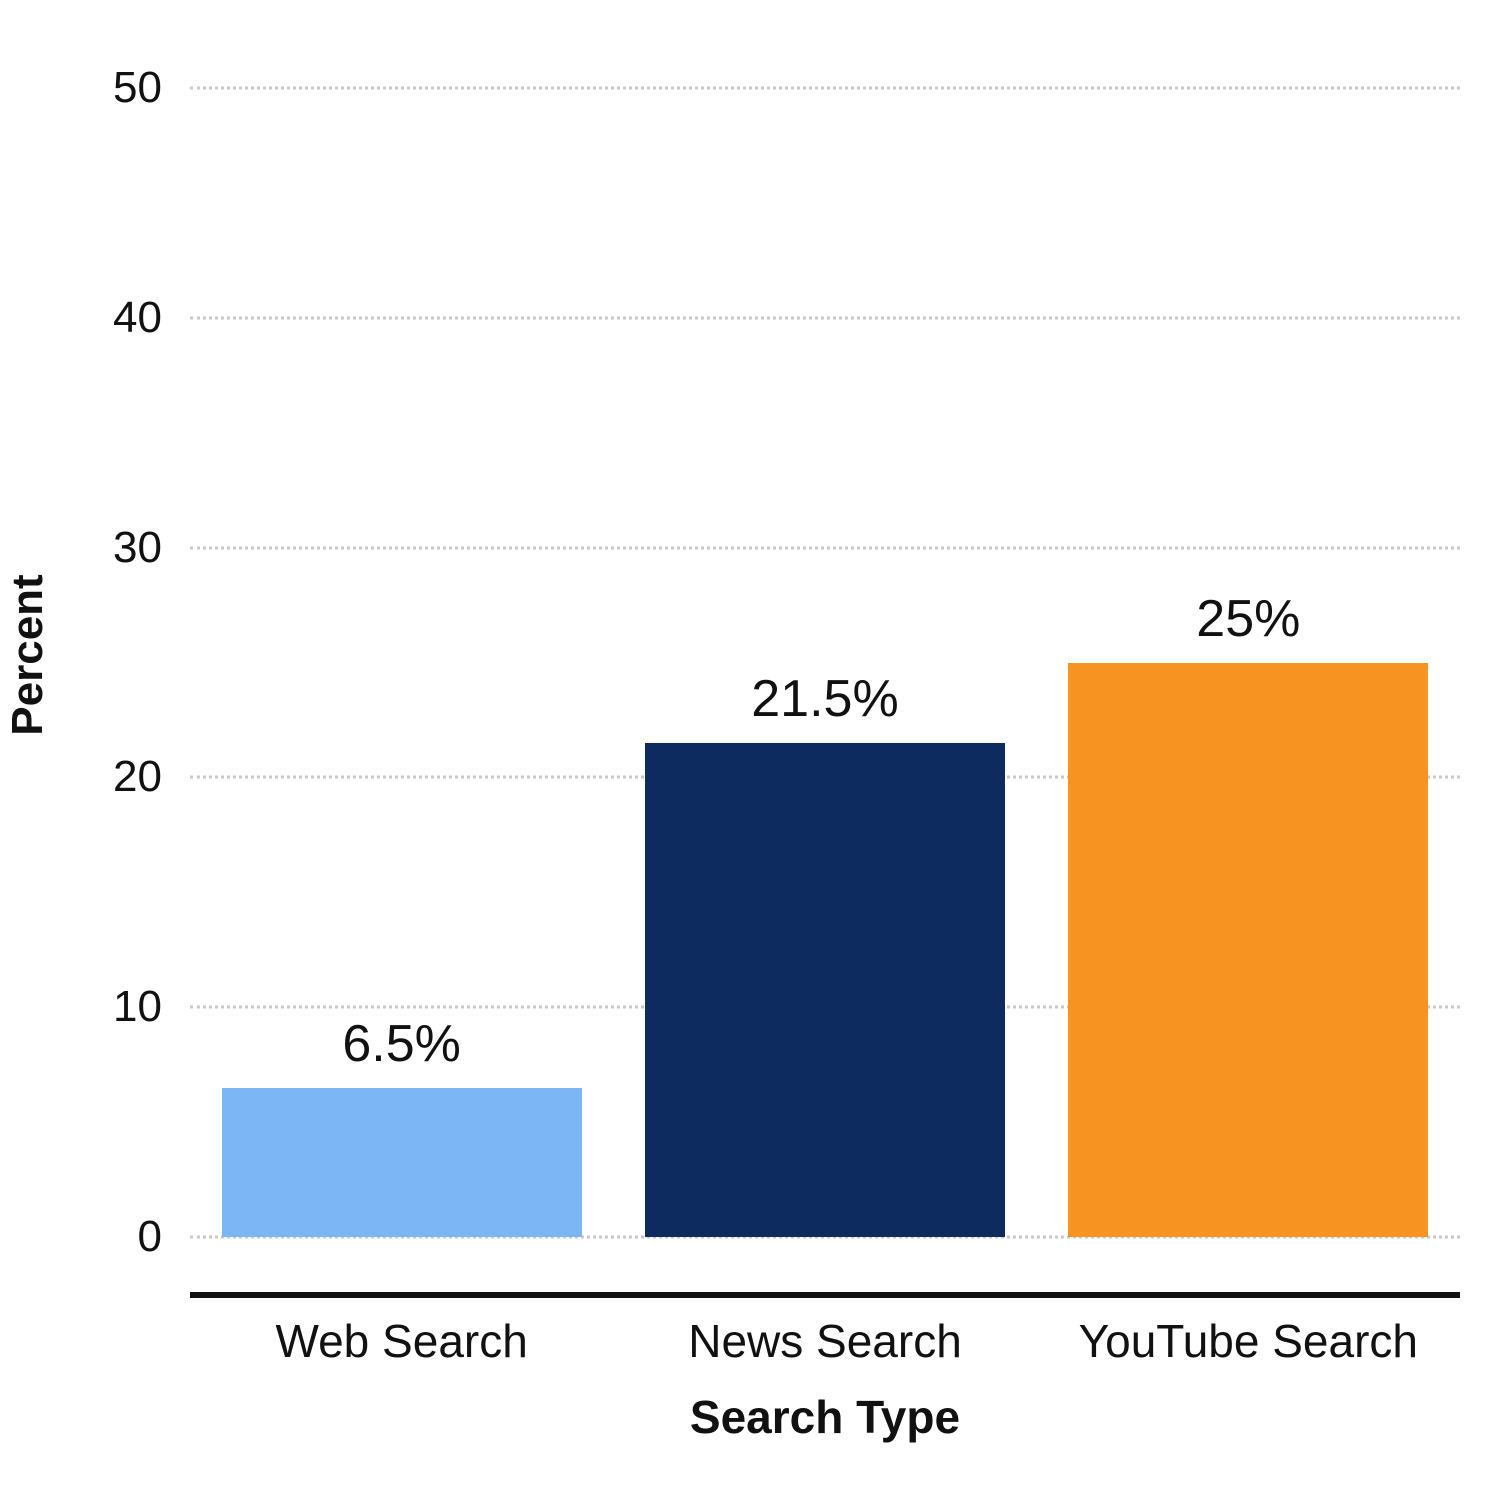  Describe the element at coordinates (825, 1341) in the screenshot. I see `x-tick-label-news-search: News Search` at that location.